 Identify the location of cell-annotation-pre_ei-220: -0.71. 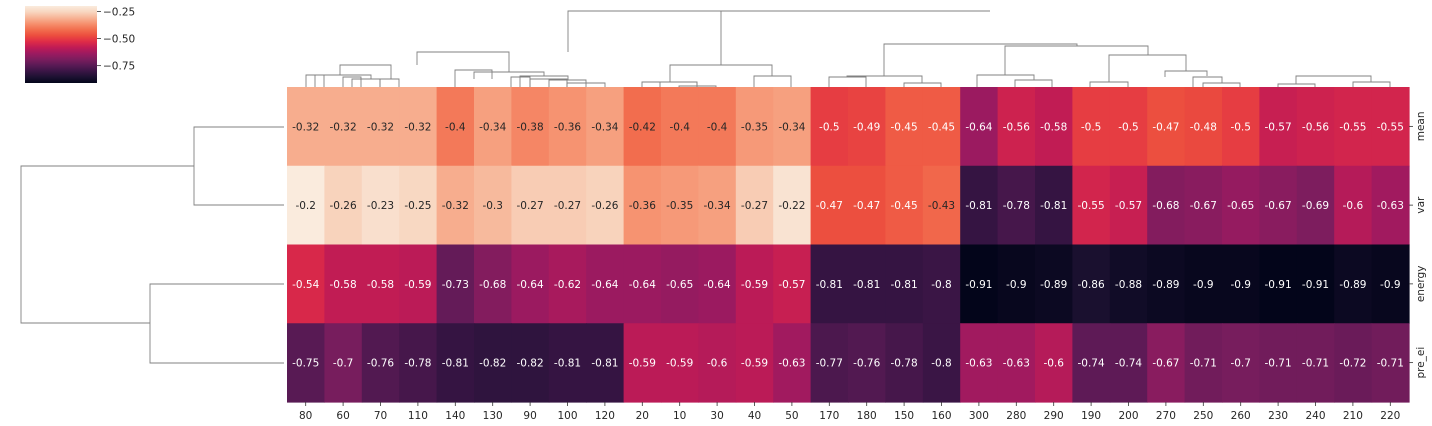
(1390, 364).